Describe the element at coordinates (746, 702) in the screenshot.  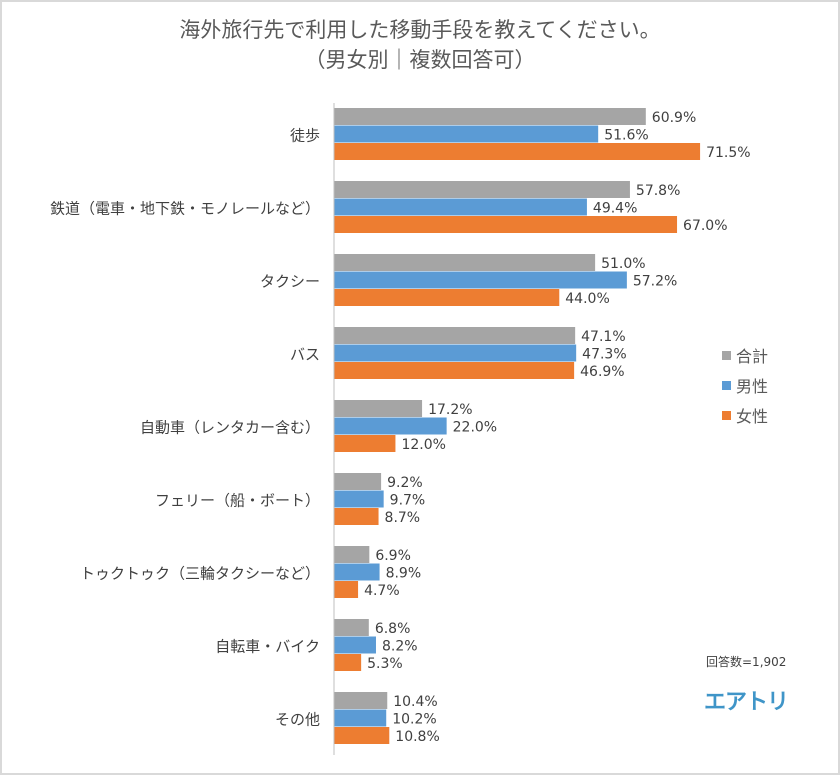
I see `airtrip-logo: エアトリ` at that location.